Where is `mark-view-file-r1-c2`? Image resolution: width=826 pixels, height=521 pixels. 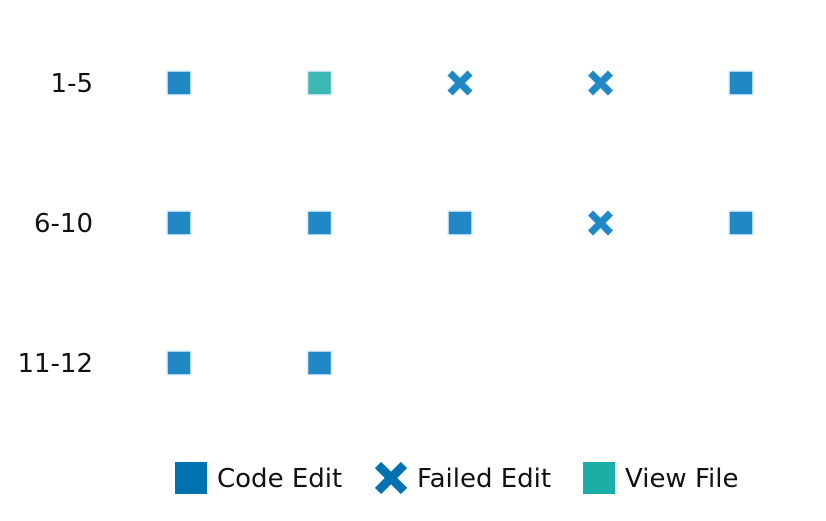
mark-view-file-r1-c2 is located at coordinates (319, 83).